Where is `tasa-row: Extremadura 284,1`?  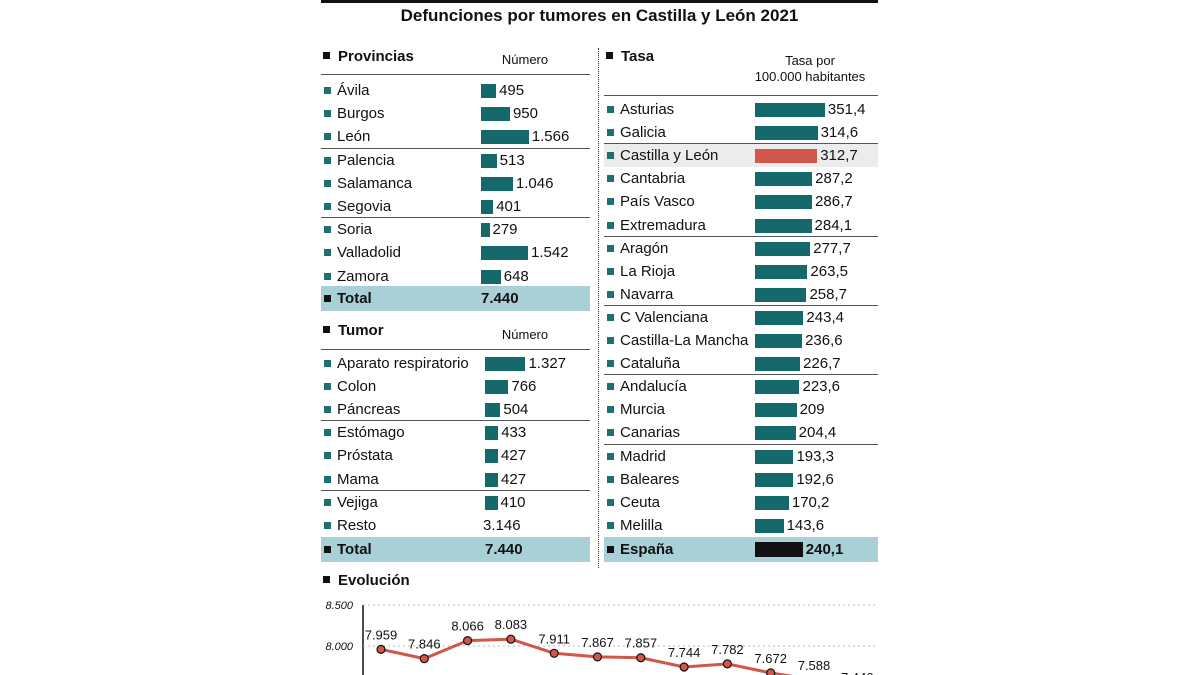 tasa-row: Extremadura 284,1 is located at coordinates (741, 225).